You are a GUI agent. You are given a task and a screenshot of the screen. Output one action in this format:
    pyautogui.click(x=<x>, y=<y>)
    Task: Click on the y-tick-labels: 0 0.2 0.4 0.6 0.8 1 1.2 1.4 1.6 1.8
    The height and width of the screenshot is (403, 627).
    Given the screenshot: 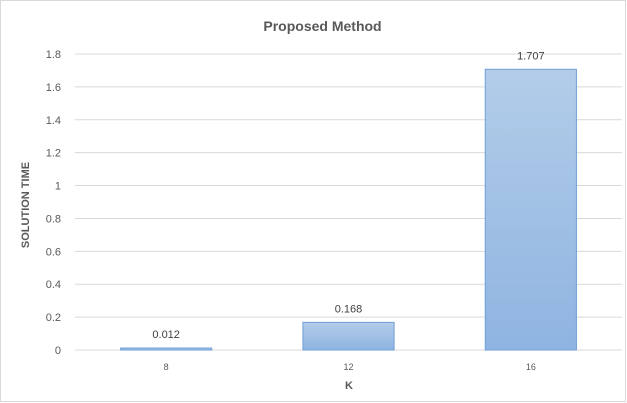 What is the action you would take?
    pyautogui.click(x=53, y=203)
    